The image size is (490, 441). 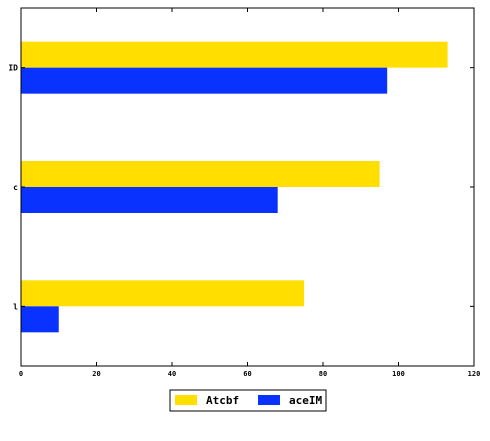 I want to click on x-tick-label-80: 80, so click(x=323, y=374).